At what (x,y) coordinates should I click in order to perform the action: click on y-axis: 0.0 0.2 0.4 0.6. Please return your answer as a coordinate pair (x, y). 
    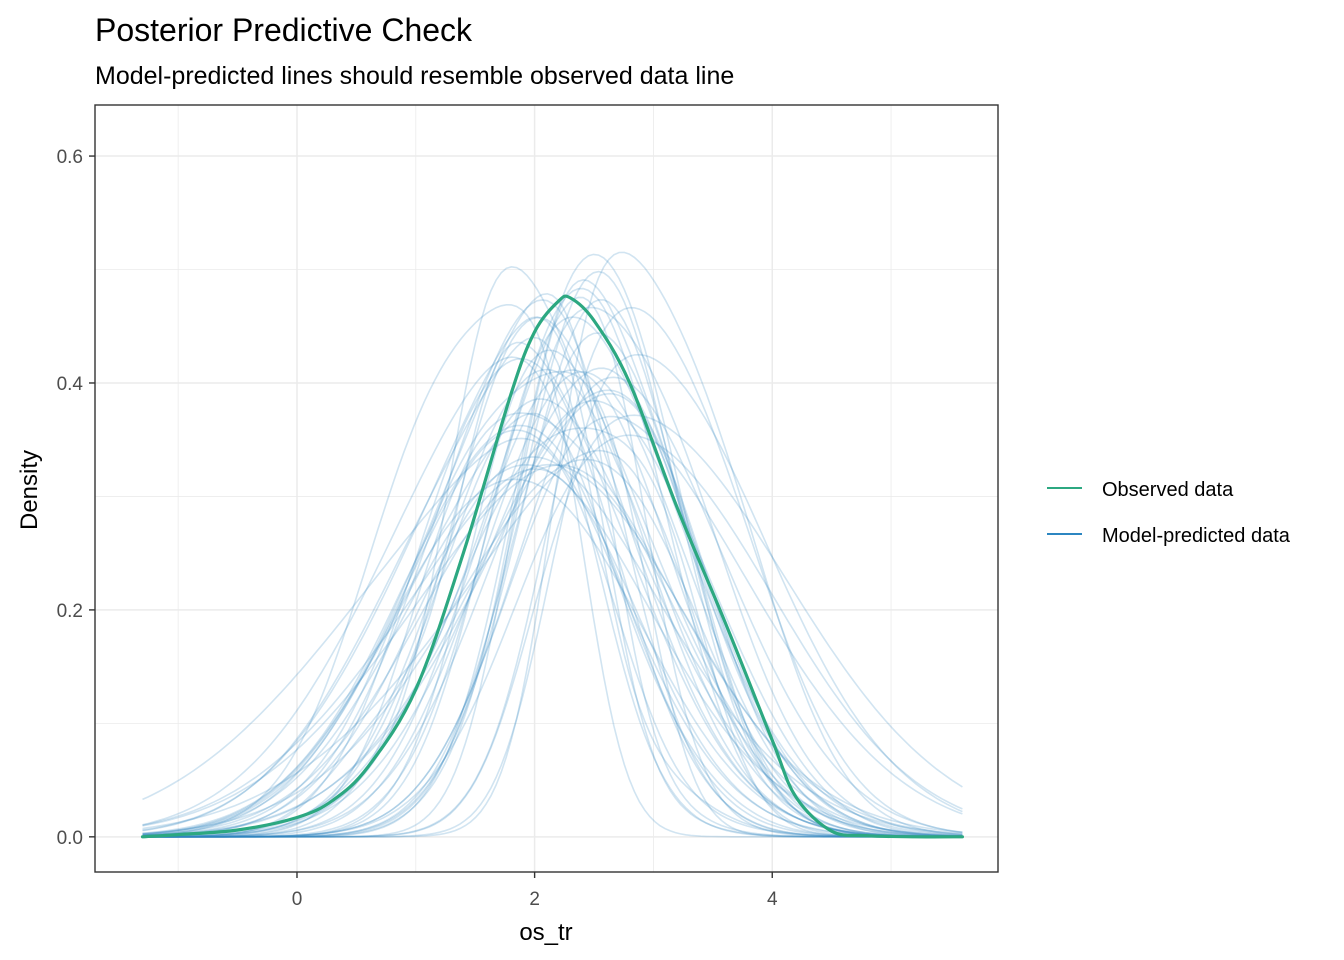
    Looking at the image, I should click on (76, 498).